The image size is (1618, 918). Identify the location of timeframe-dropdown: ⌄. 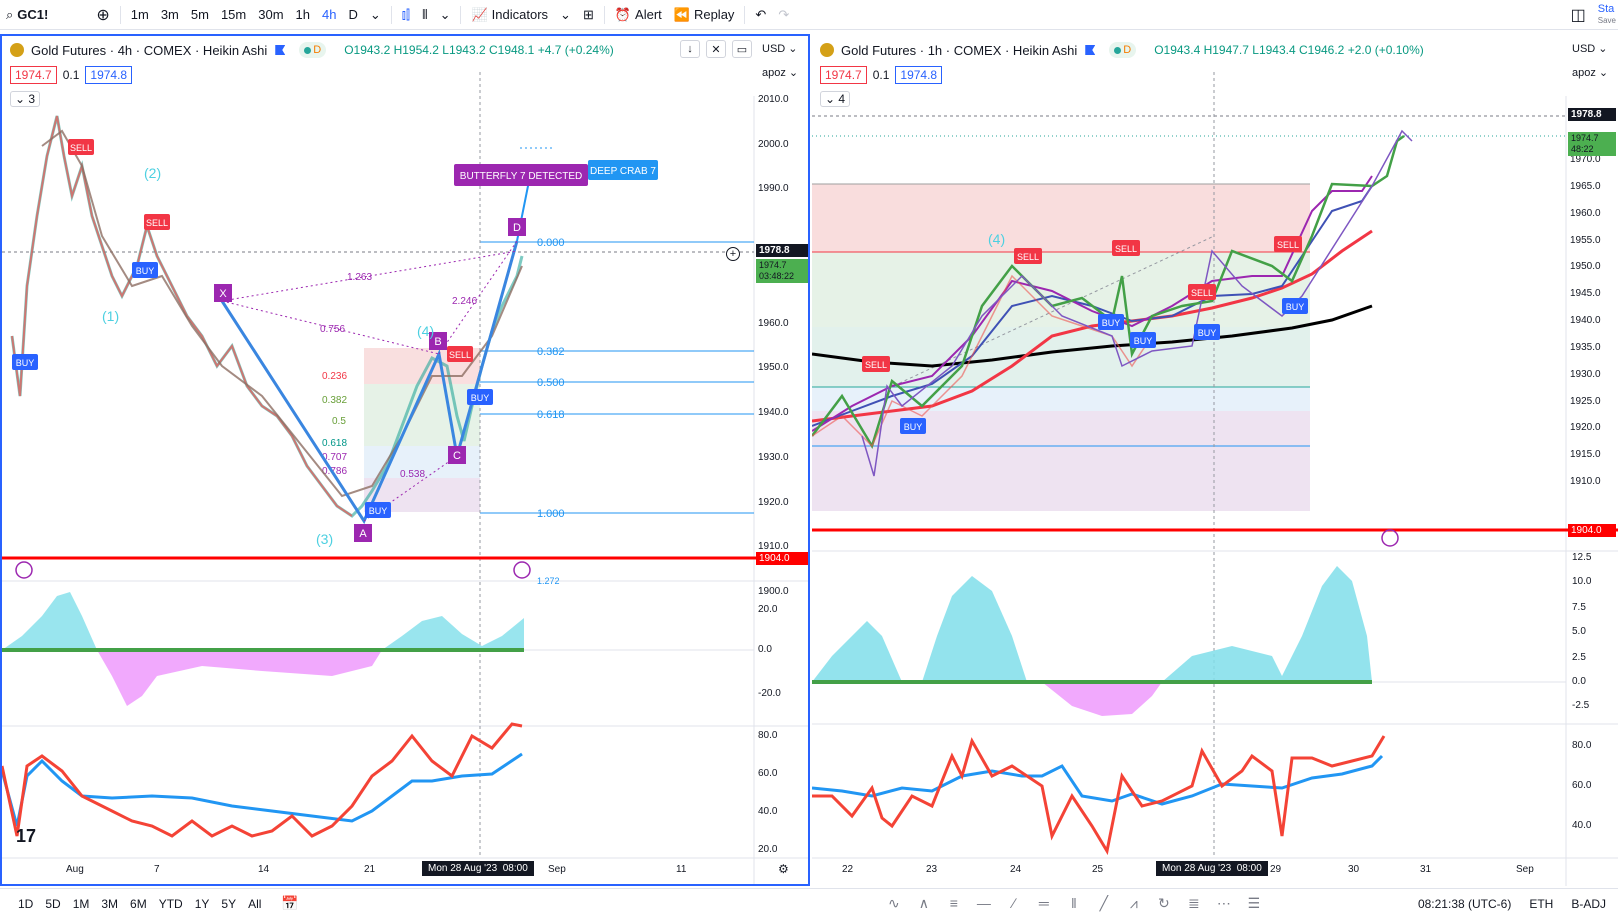
(375, 15).